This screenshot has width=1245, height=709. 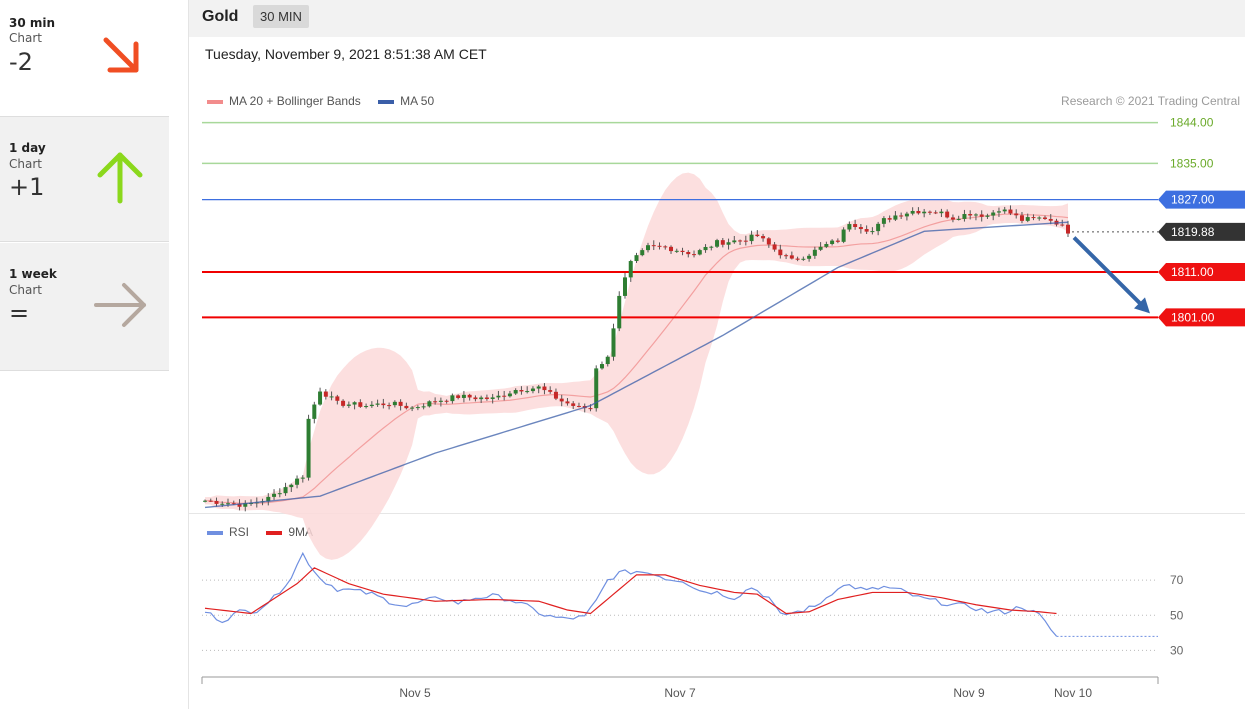 What do you see at coordinates (84, 58) in the screenshot?
I see `signal-30min: 30 min Chart -2` at bounding box center [84, 58].